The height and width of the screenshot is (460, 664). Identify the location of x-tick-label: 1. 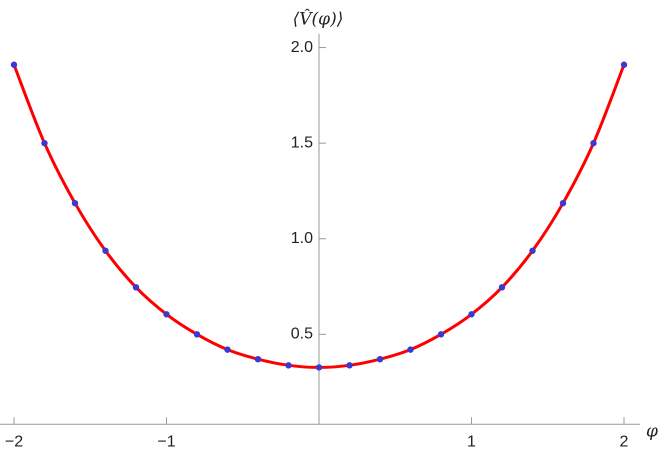
(471, 441).